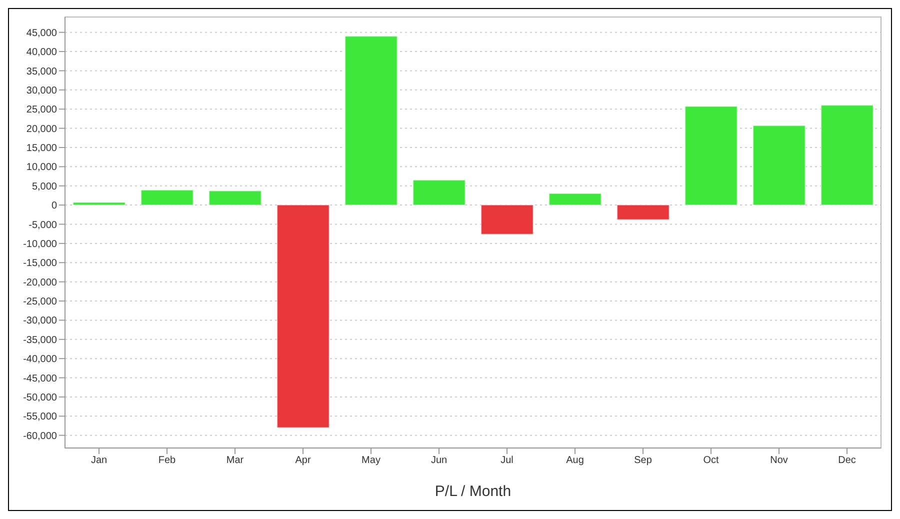  Describe the element at coordinates (45, 186) in the screenshot. I see `y-tick-label: 5,000` at that location.